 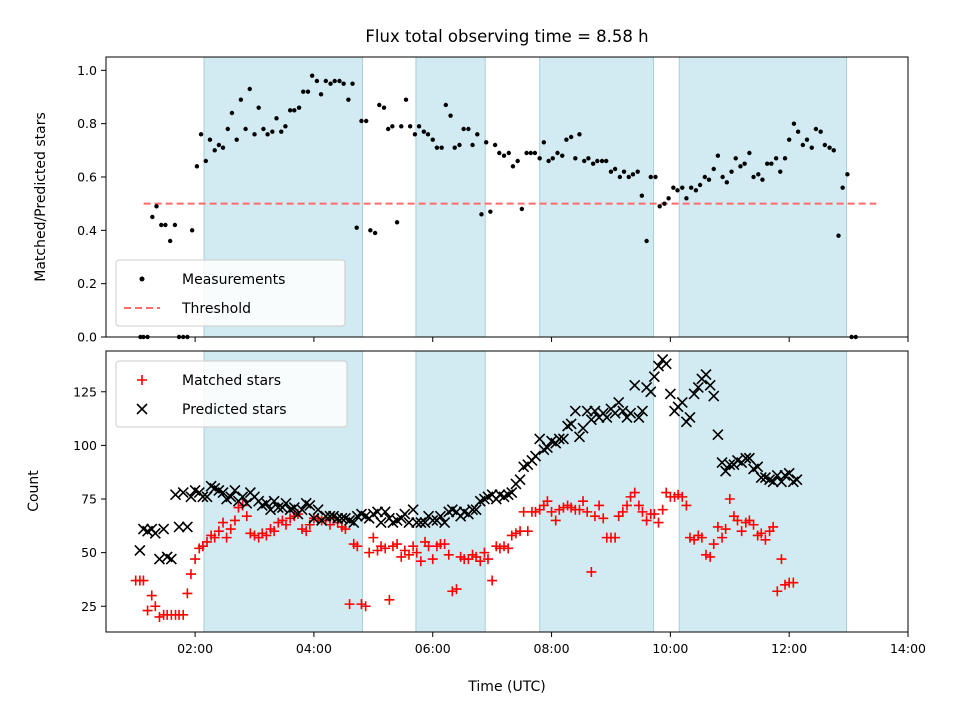 I want to click on legend-measurement-marker, so click(x=142, y=279).